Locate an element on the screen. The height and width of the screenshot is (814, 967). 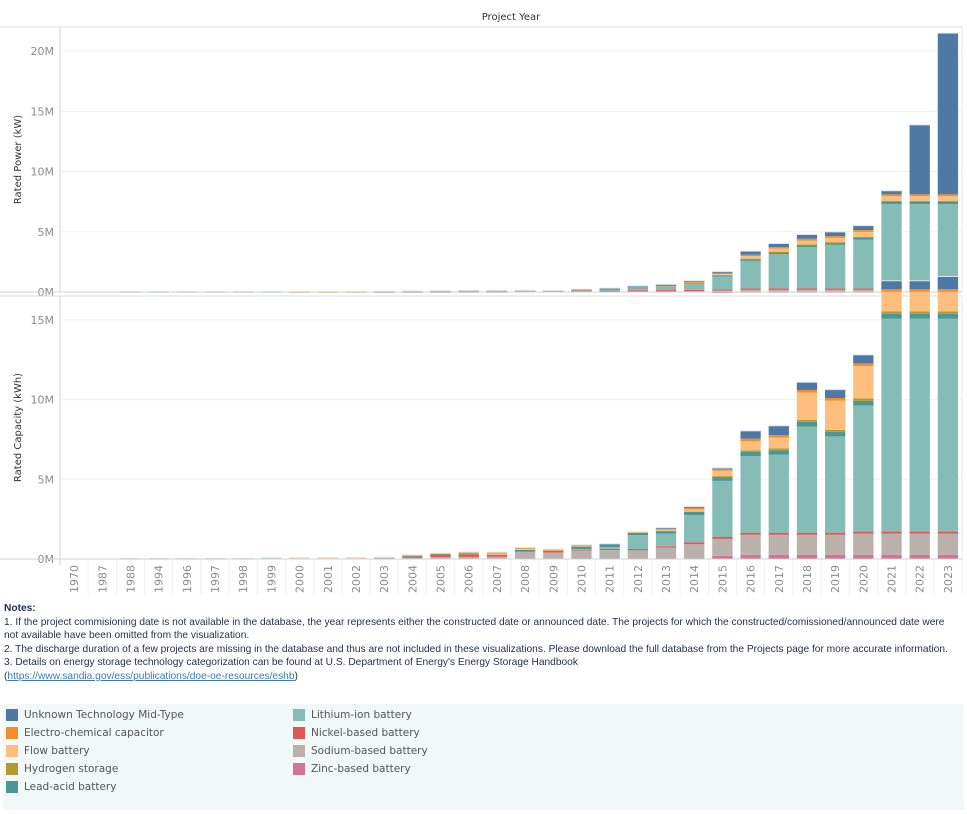
bar-stack-2000 is located at coordinates (299, 558).